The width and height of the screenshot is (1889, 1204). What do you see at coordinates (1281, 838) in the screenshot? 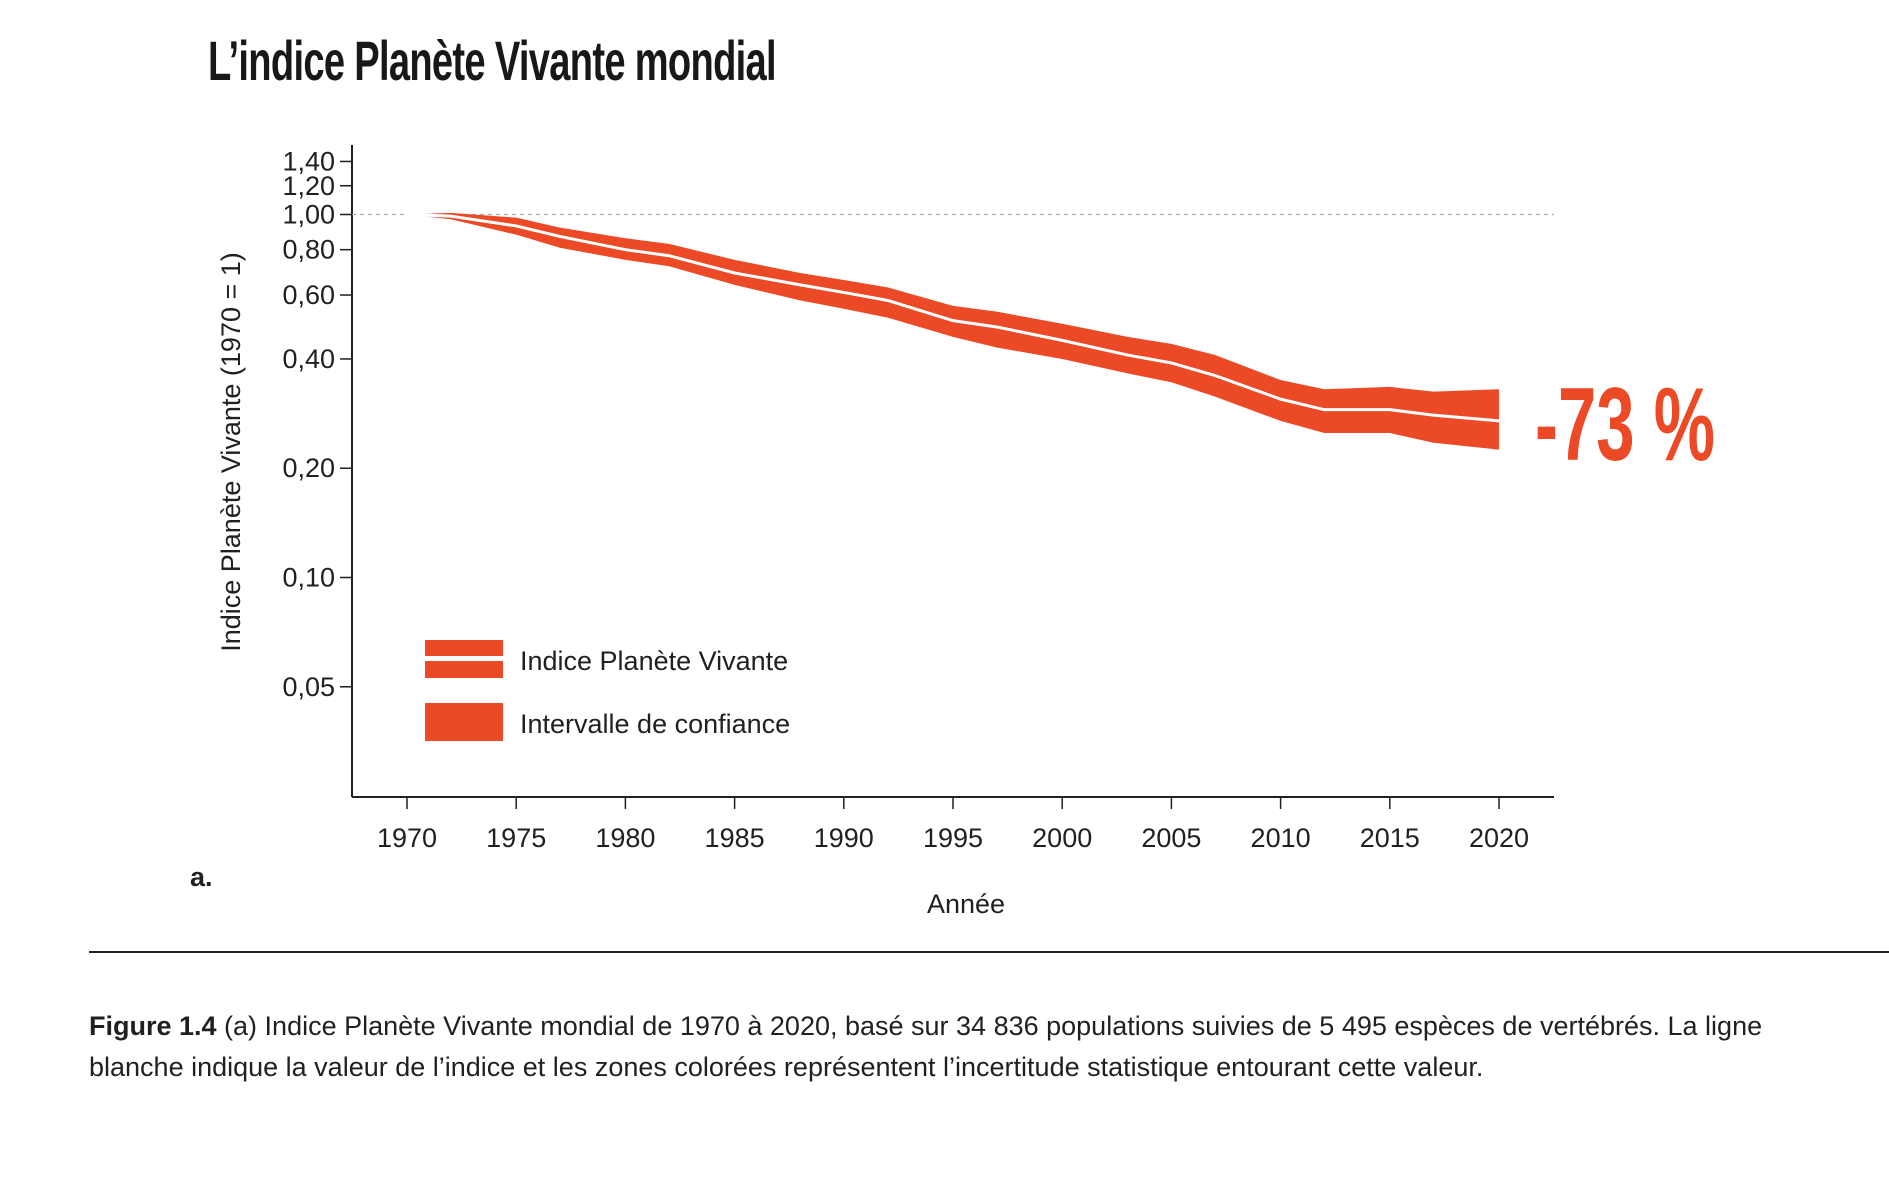
I see `x-tick-label: 2010` at bounding box center [1281, 838].